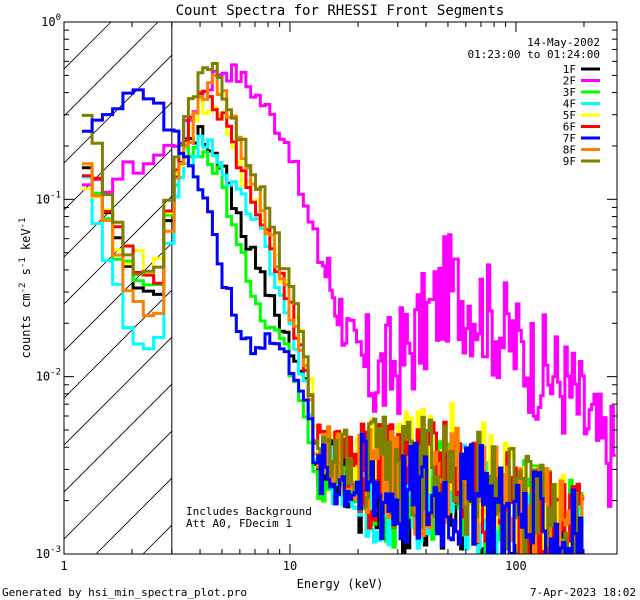 This screenshot has width=640, height=600. Describe the element at coordinates (340, 11) in the screenshot. I see `chart-title: Count Spectra for RHESSI Front Segments` at that location.